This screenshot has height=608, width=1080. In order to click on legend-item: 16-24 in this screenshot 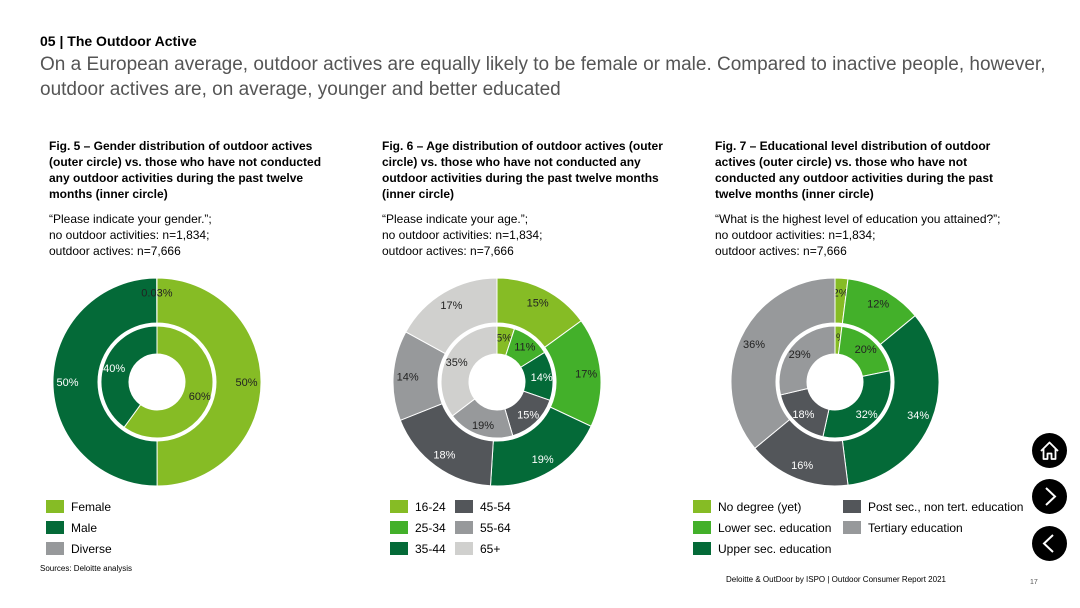, I will do `click(418, 507)`.